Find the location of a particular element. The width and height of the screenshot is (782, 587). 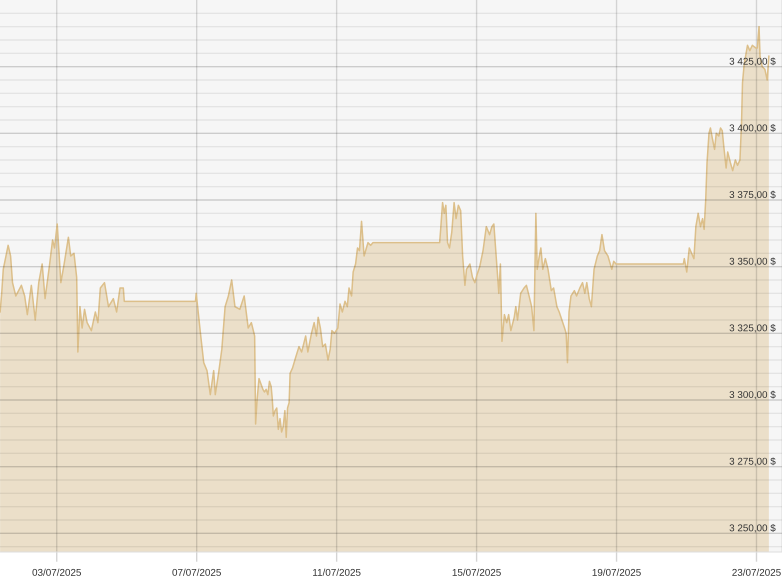

x-tick-label: 19/07/2025 is located at coordinates (616, 572).